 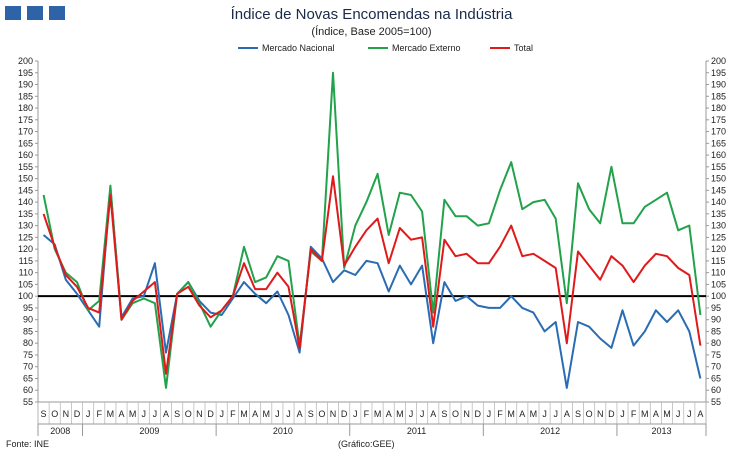 What do you see at coordinates (28, 444) in the screenshot?
I see `source-note: Fonte: INE` at bounding box center [28, 444].